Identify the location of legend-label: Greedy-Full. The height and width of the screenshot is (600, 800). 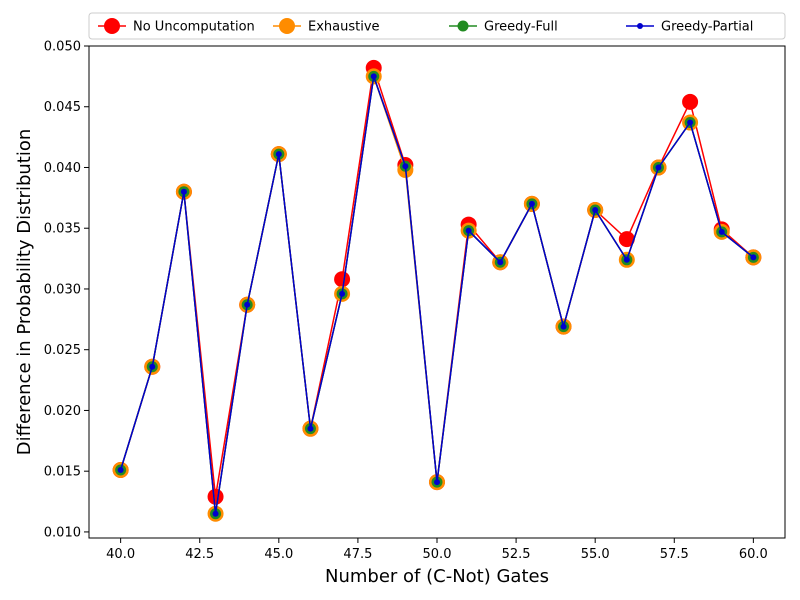
(521, 27).